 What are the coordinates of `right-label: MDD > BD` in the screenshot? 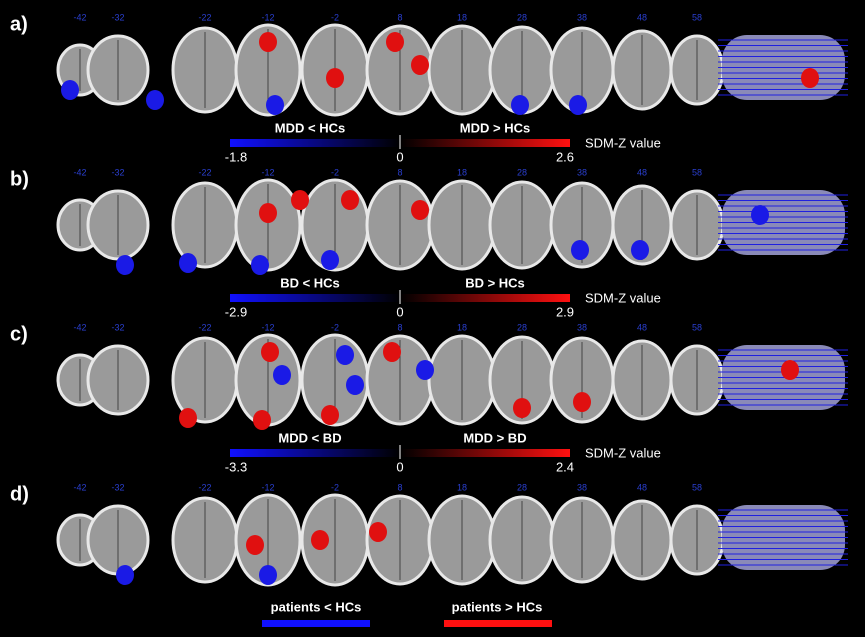 It's located at (494, 437).